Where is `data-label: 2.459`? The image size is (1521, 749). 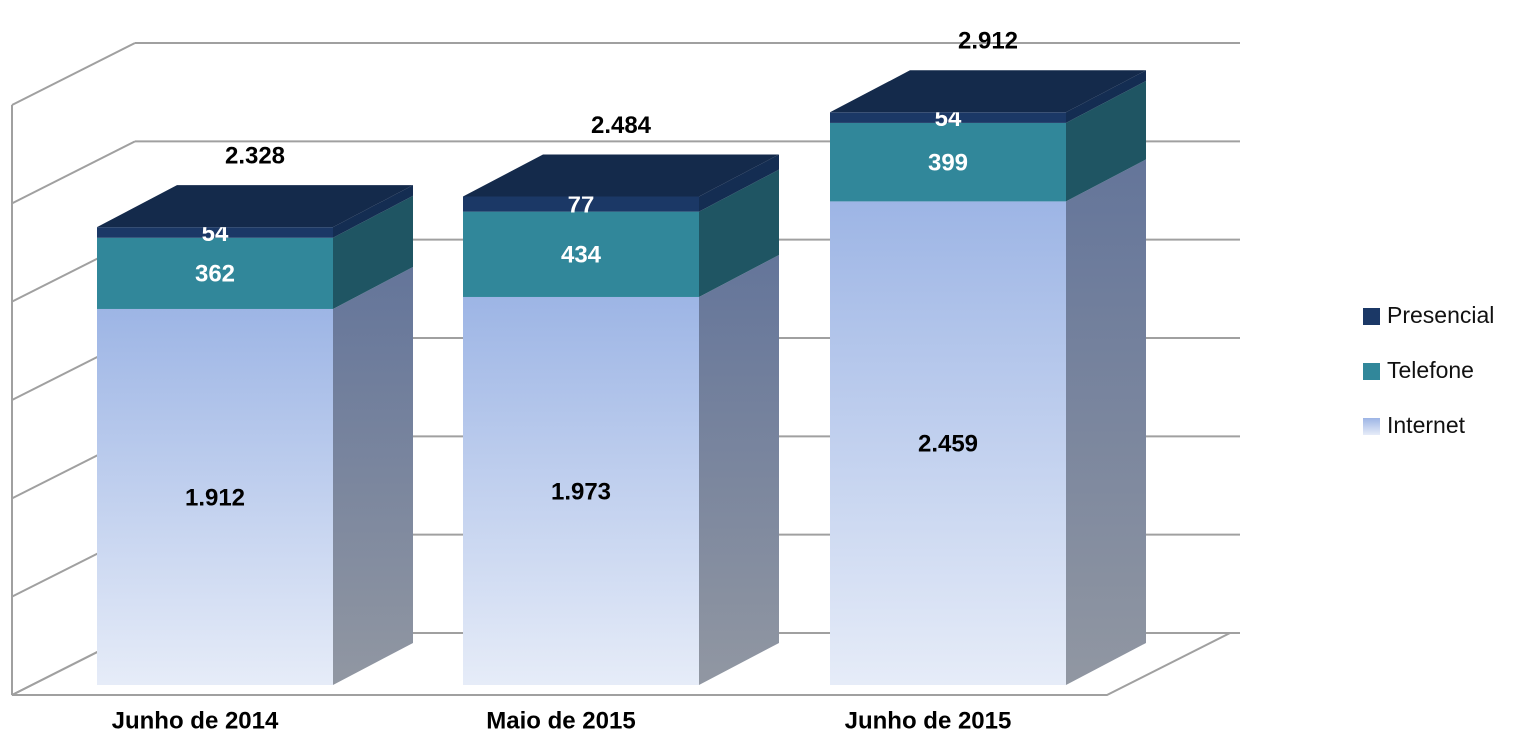
data-label: 2.459 is located at coordinates (948, 444).